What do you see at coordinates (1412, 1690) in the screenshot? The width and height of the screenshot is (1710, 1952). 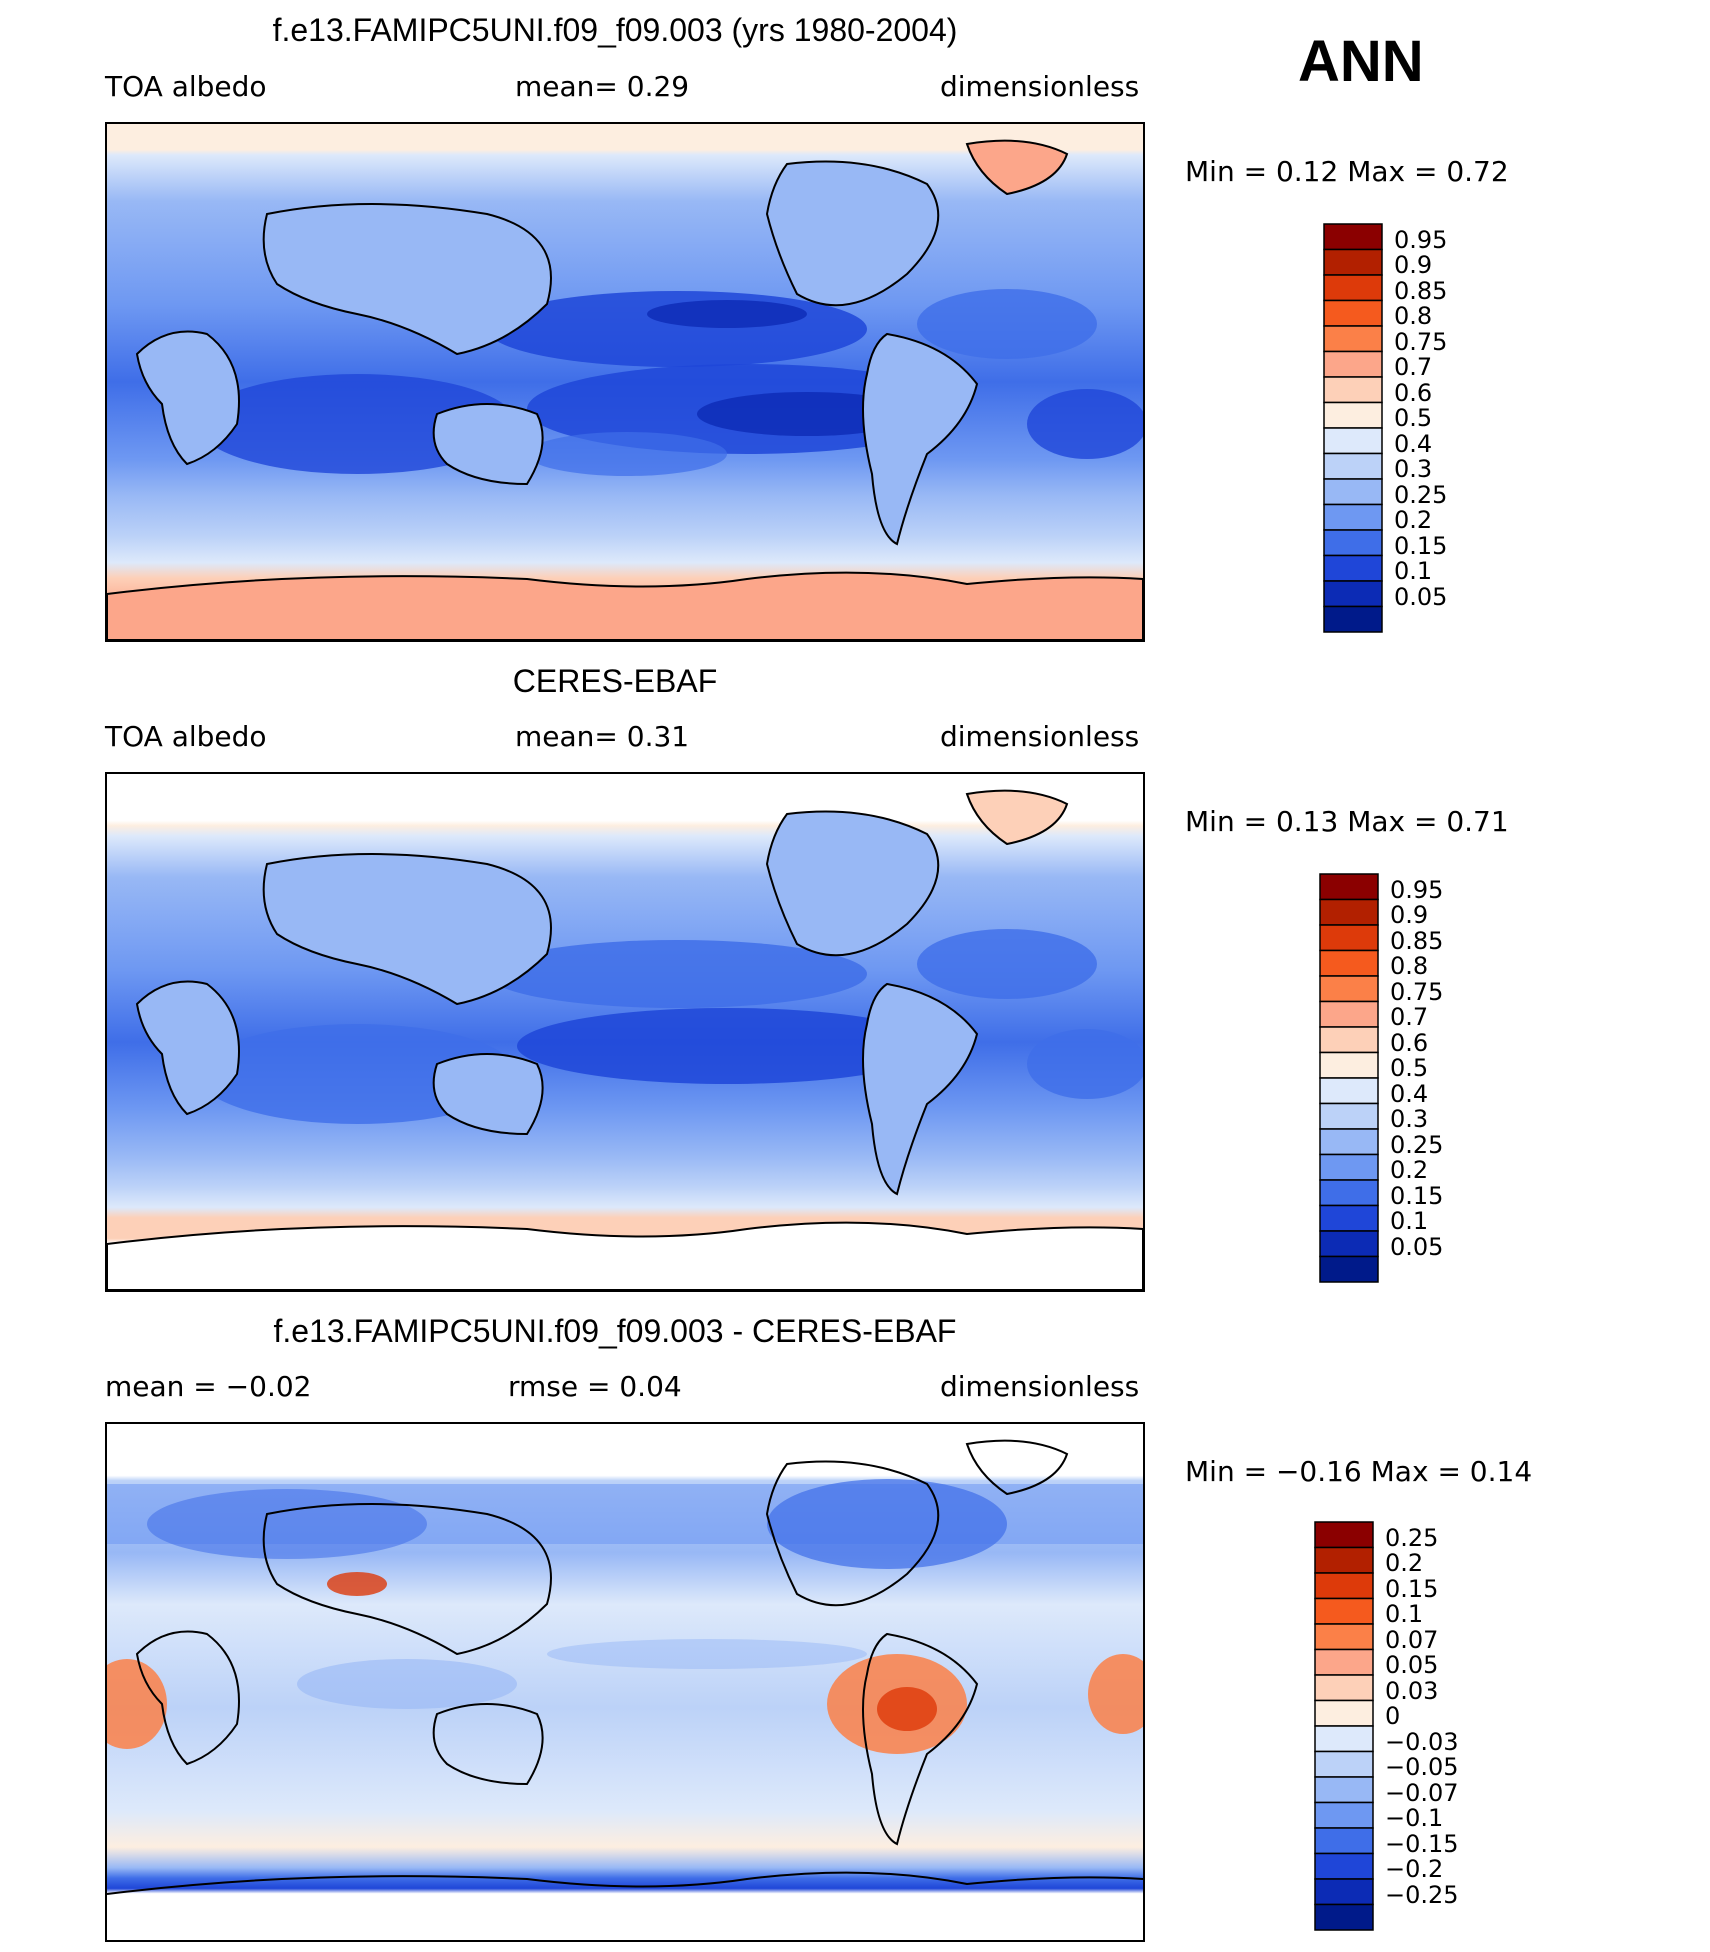 I see `colorbar-tick-label: 0.03` at bounding box center [1412, 1690].